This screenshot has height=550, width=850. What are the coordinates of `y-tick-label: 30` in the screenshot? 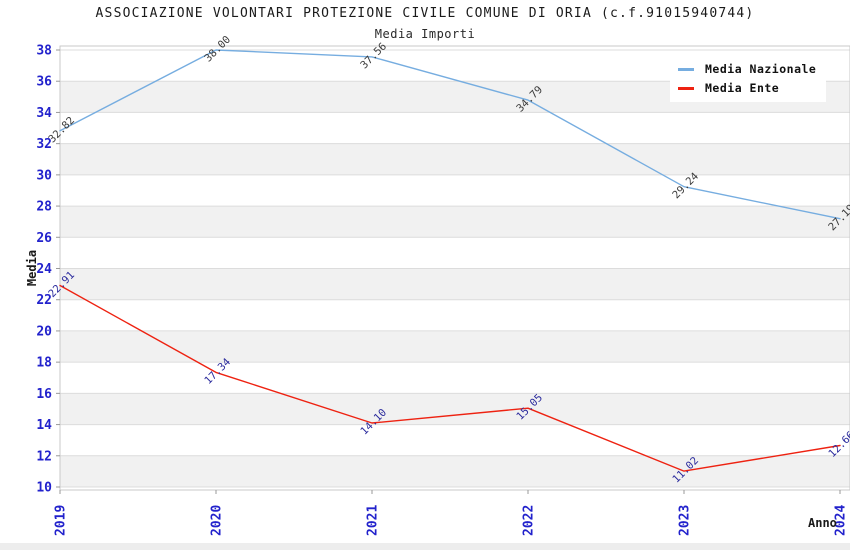 It's located at (44, 175).